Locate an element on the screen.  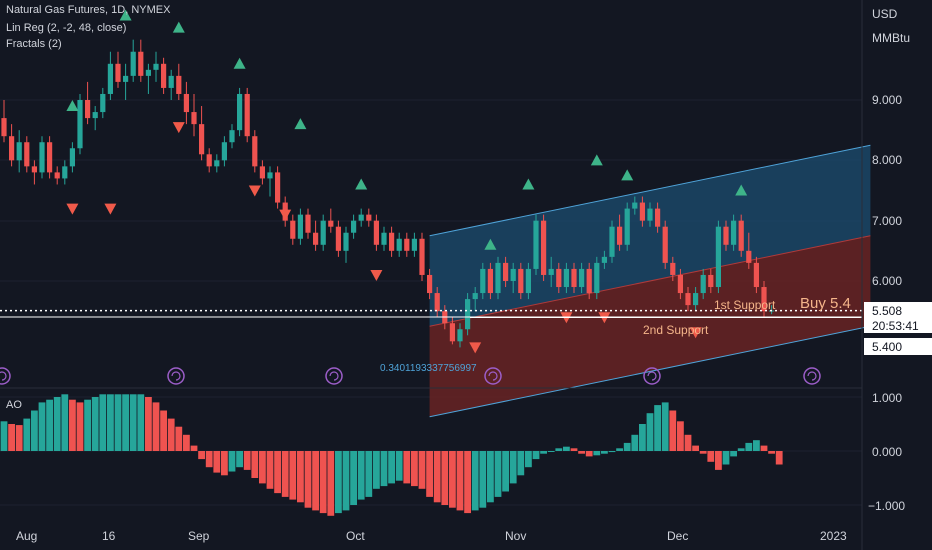
legend-symbol: Natural Gas Futures, 1D, NYMEX is located at coordinates (88, 10).